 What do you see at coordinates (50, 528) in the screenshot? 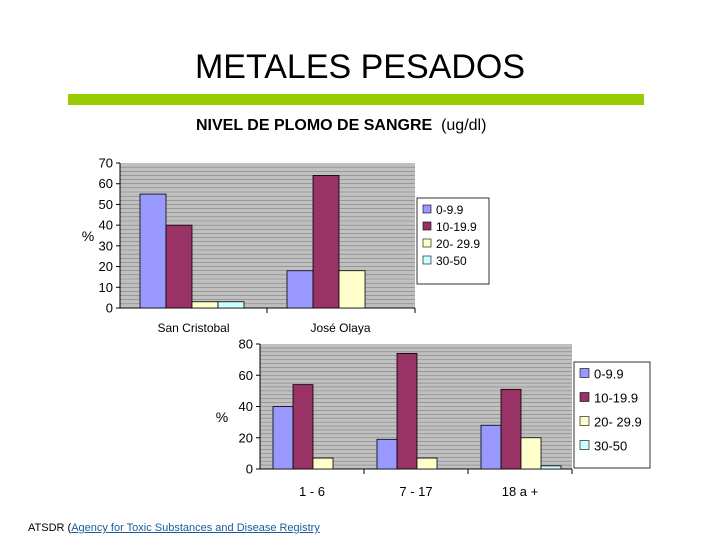
I see `footer-prefix: ATSDR (` at bounding box center [50, 528].